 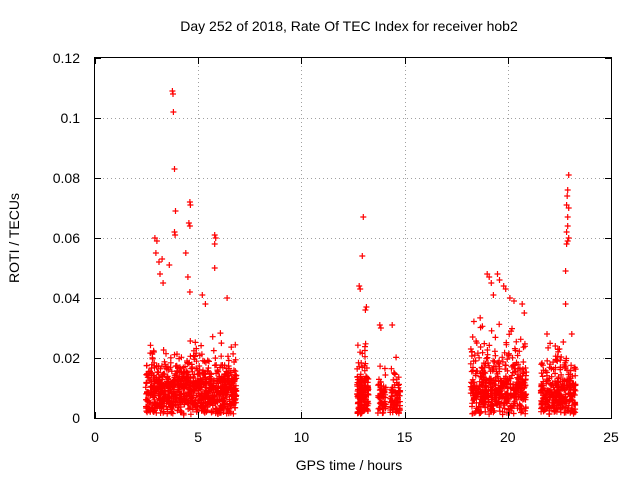 I want to click on x-axis-tick-labels: 0 5 10 15 20 25, so click(x=355, y=437).